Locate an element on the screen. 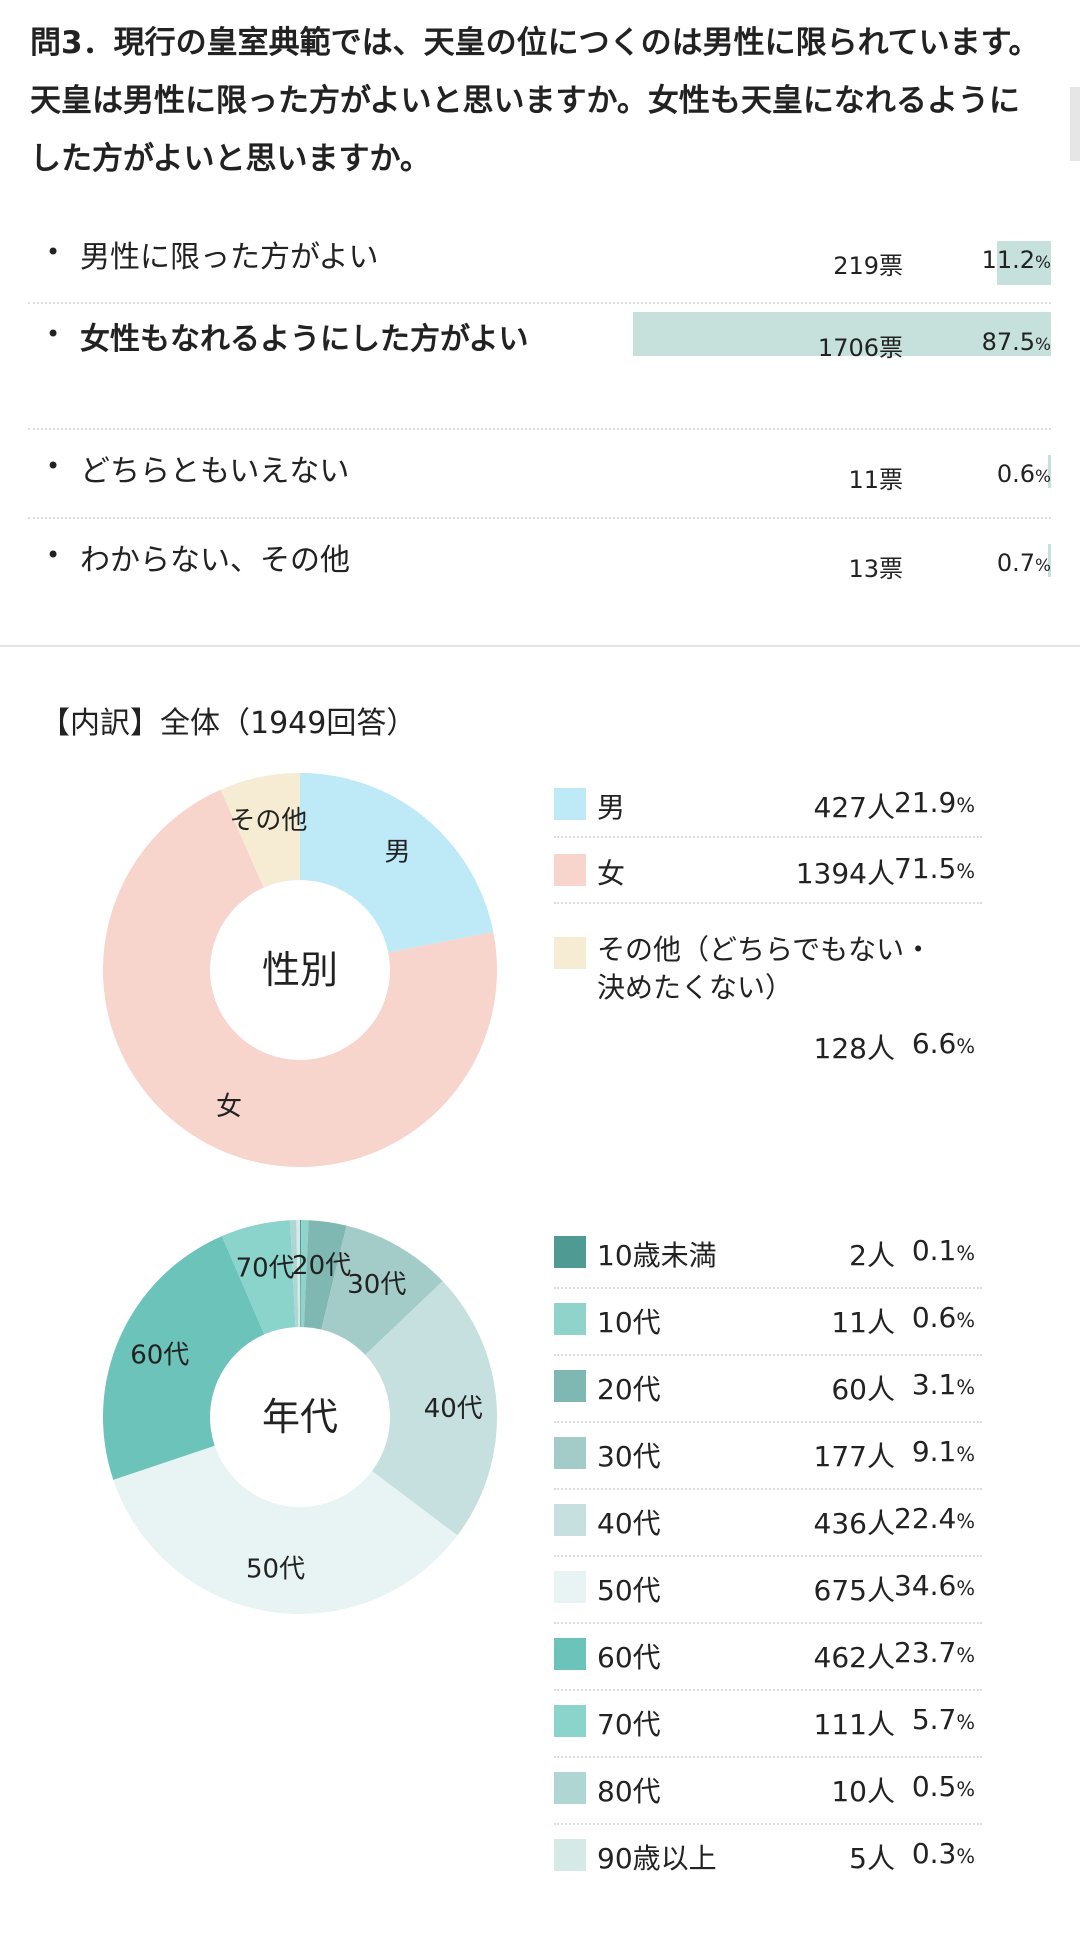  vote-percent: 0.7% is located at coordinates (1024, 563).